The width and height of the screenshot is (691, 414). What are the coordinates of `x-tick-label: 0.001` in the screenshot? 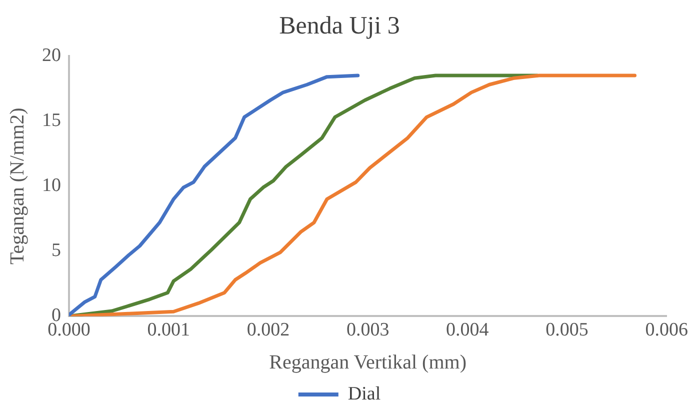 It's located at (168, 330).